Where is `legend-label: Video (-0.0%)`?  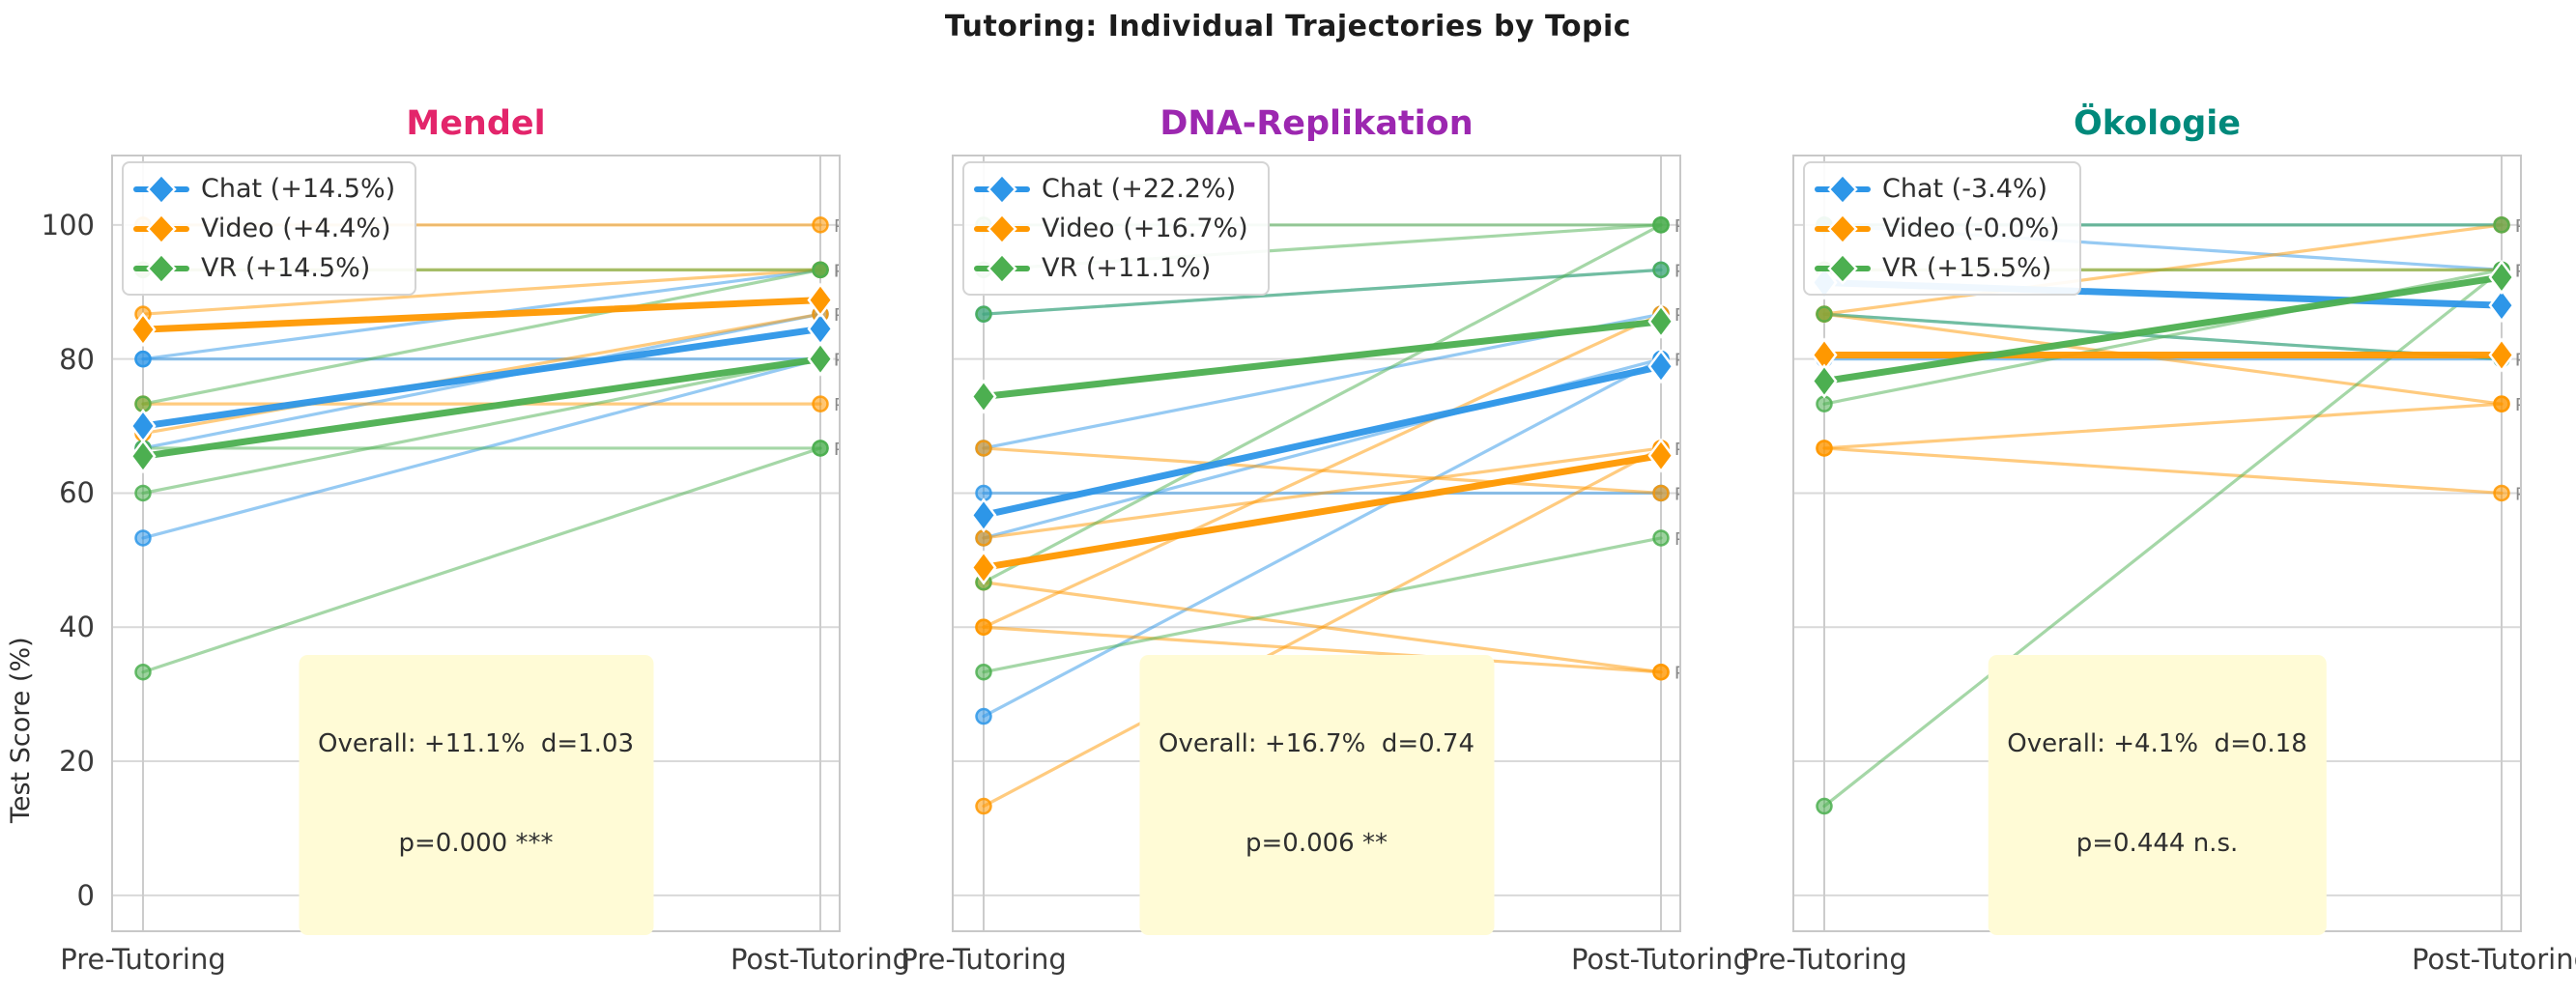
legend-label: Video (-0.0%) is located at coordinates (1971, 228).